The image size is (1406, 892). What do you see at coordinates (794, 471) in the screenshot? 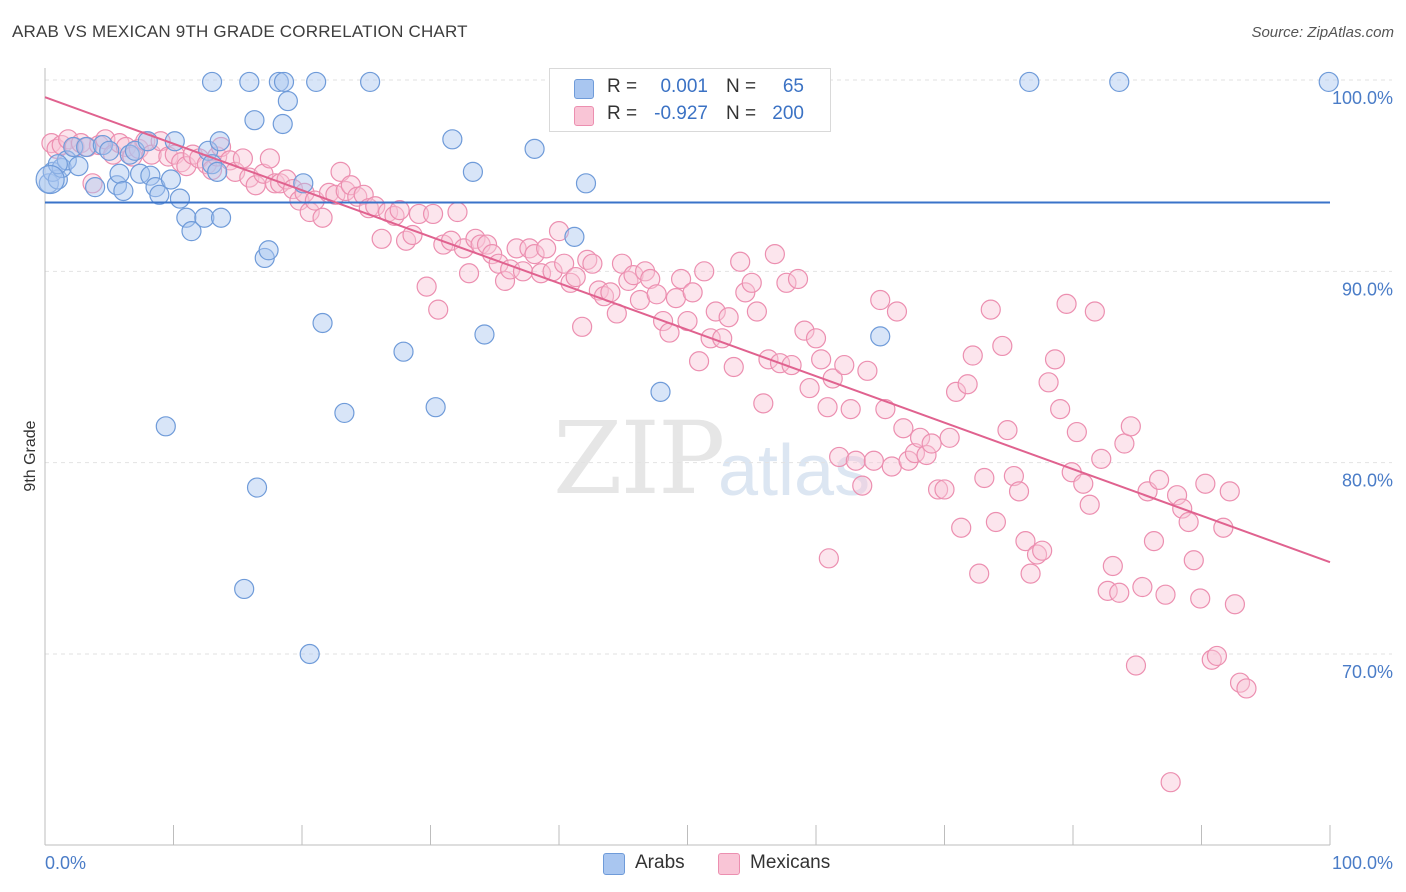
I see `watermark-atlas: atlas` at bounding box center [794, 471].